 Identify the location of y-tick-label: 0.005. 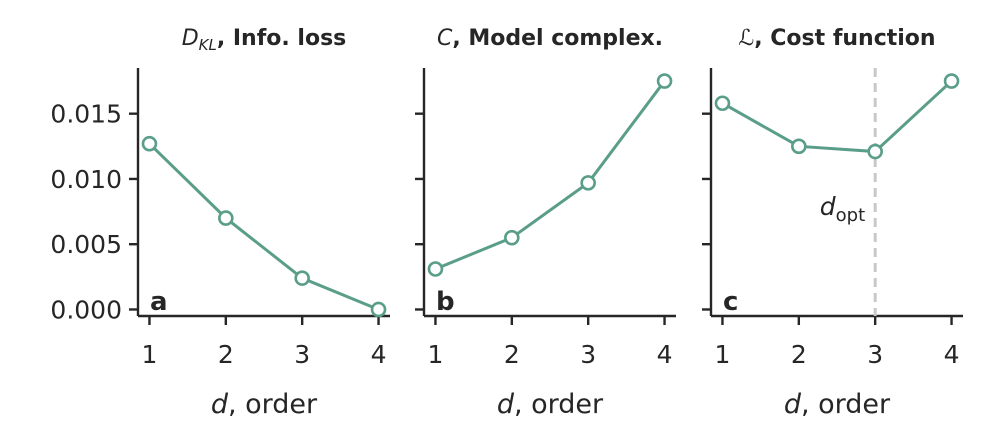
(86, 244).